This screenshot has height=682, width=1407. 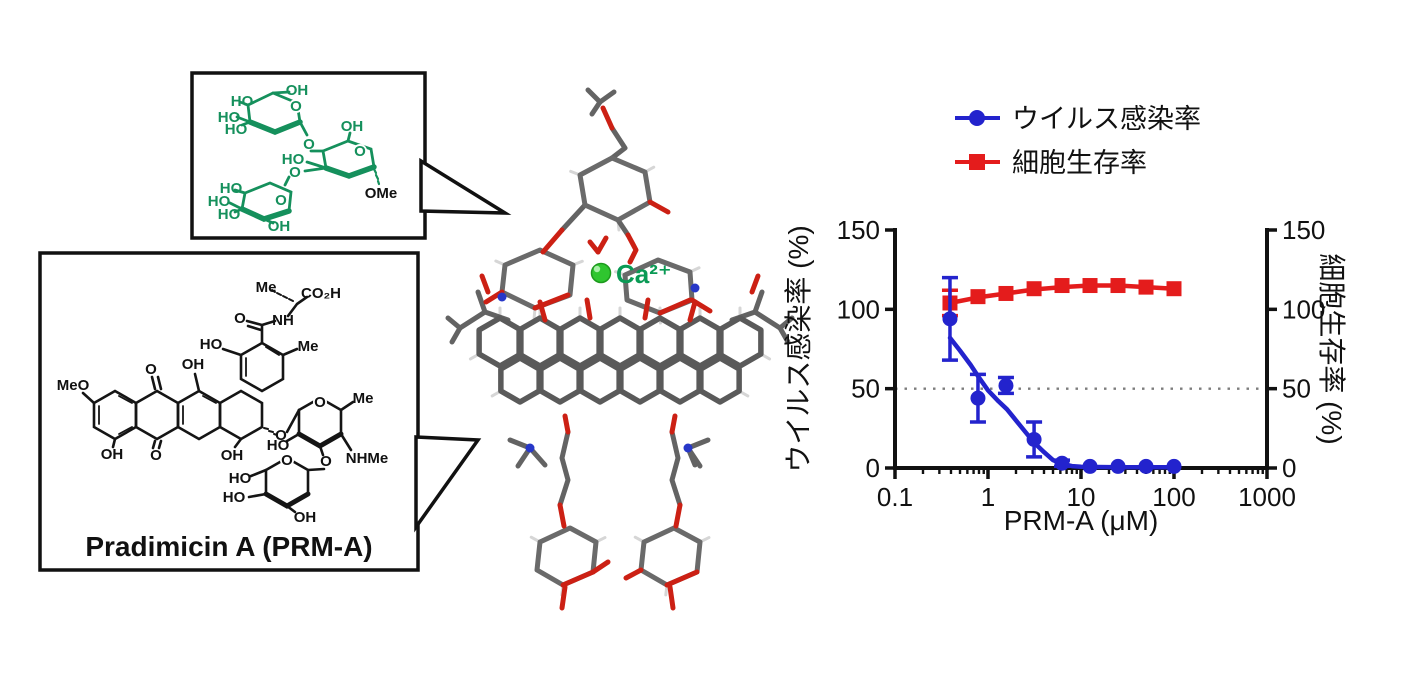 I want to click on series-cell-viability, so click(x=1061, y=298).